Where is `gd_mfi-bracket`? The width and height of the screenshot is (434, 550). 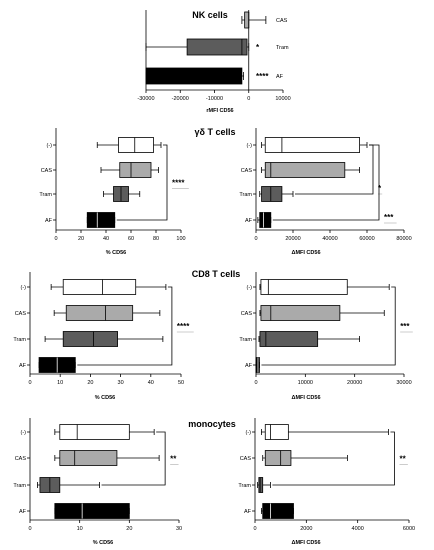
gd_mfi-bracket is located at coordinates (326, 182).